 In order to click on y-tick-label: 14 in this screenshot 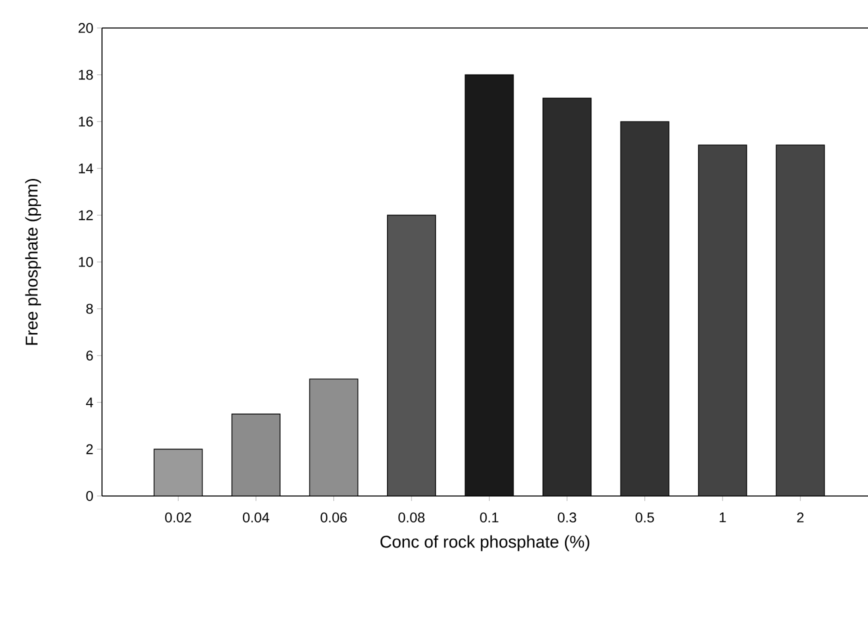, I will do `click(86, 169)`.